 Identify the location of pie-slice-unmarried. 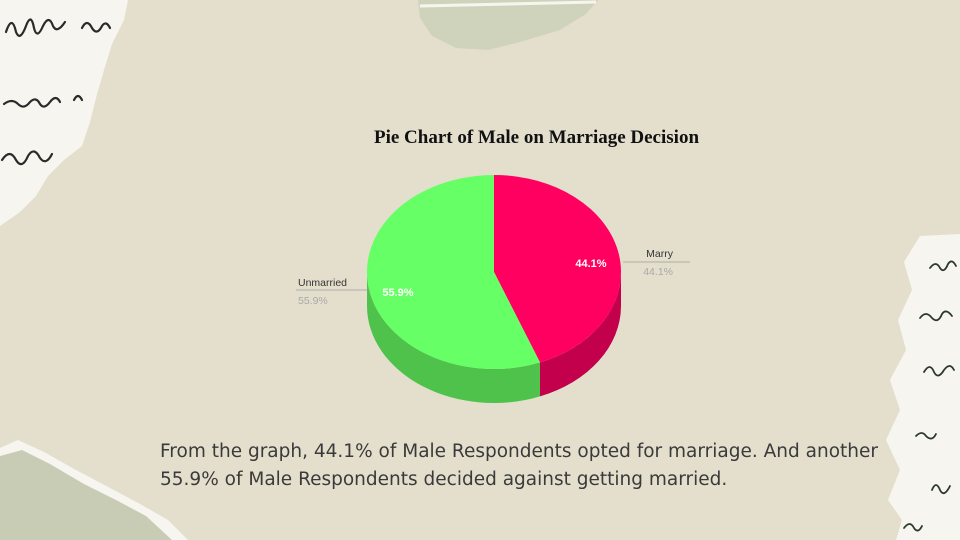
(453, 272).